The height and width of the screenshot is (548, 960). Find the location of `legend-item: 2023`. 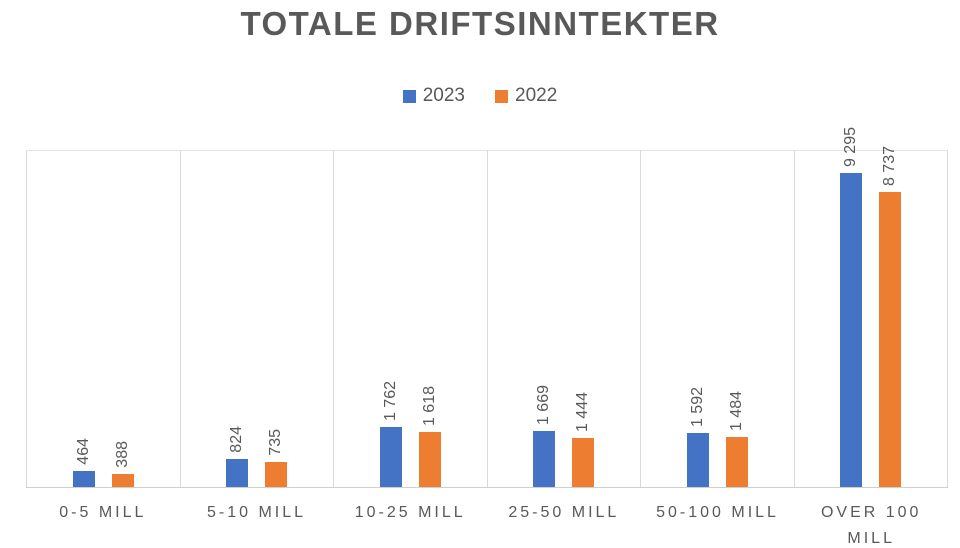

legend-item: 2023 is located at coordinates (433, 96).